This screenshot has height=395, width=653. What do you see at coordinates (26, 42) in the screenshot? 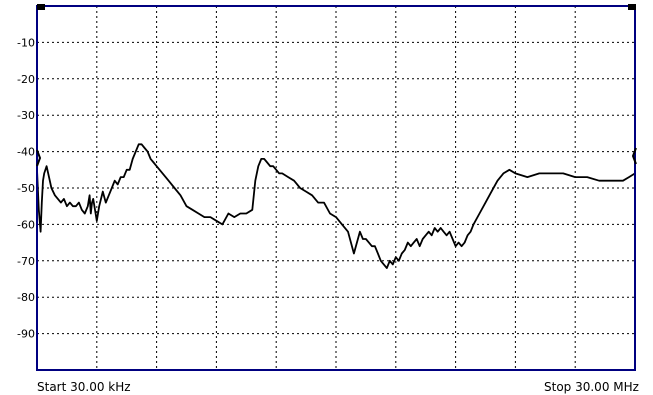
I see `y-tick-label: -10` at bounding box center [26, 42].